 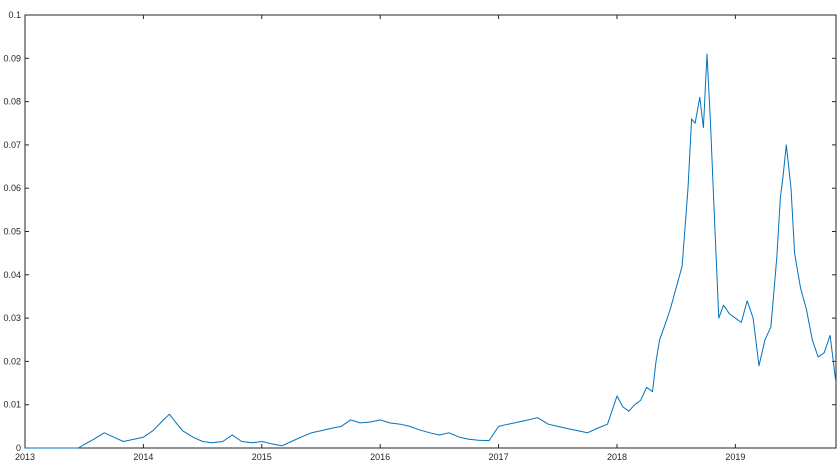 I want to click on x-tick-label: 2017, so click(x=499, y=457).